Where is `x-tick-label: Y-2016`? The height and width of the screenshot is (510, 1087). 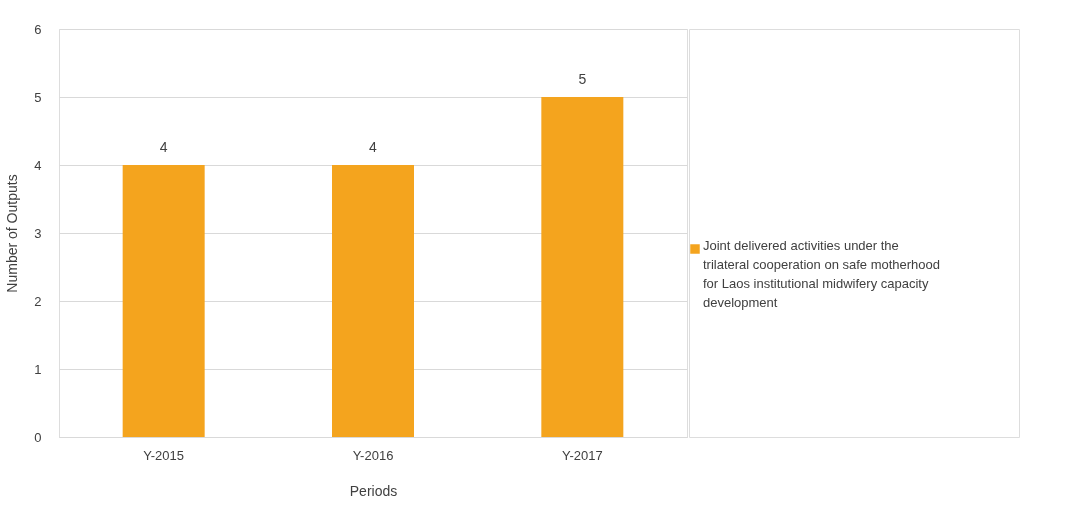
x-tick-label: Y-2016 is located at coordinates (373, 455).